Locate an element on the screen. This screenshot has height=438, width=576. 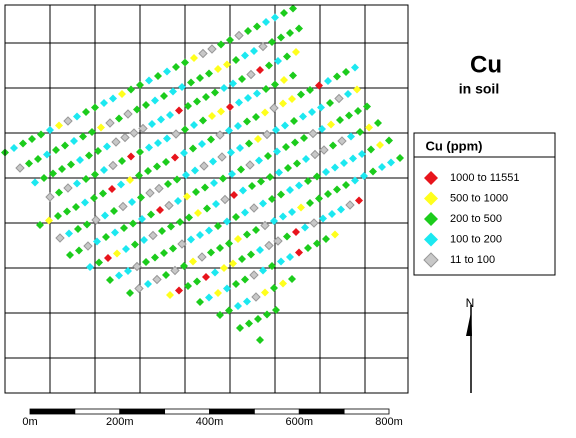
legend-label: 1000 to 11551 is located at coordinates (485, 178).